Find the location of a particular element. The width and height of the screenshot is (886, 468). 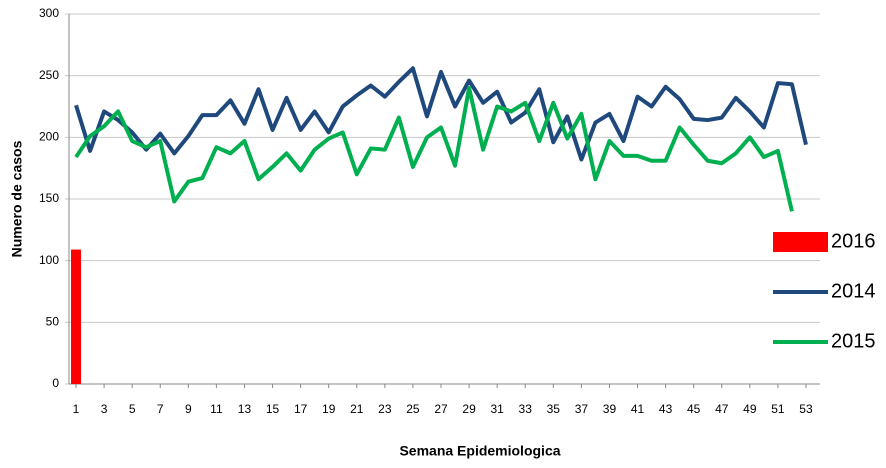

legend-label: 2015 is located at coordinates (853, 341).